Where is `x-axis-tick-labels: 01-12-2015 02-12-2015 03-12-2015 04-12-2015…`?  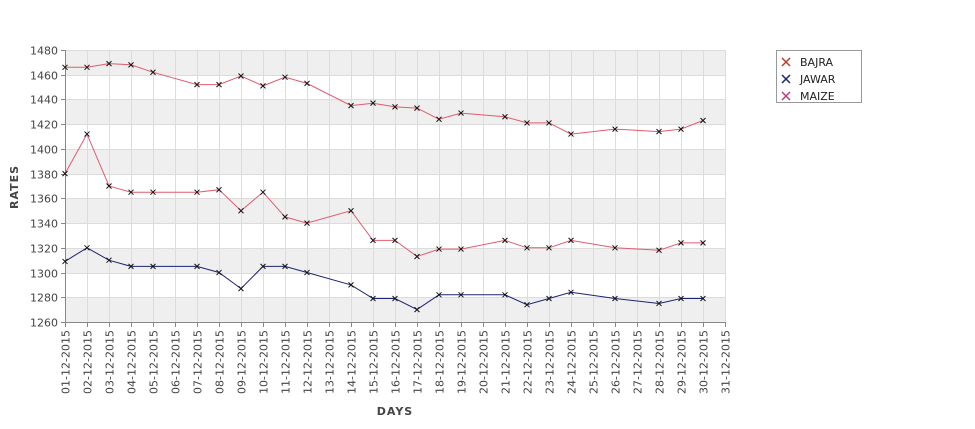 x-axis-tick-labels: 01-12-2015 02-12-2015 03-12-2015 04-12-2015… is located at coordinates (396, 358).